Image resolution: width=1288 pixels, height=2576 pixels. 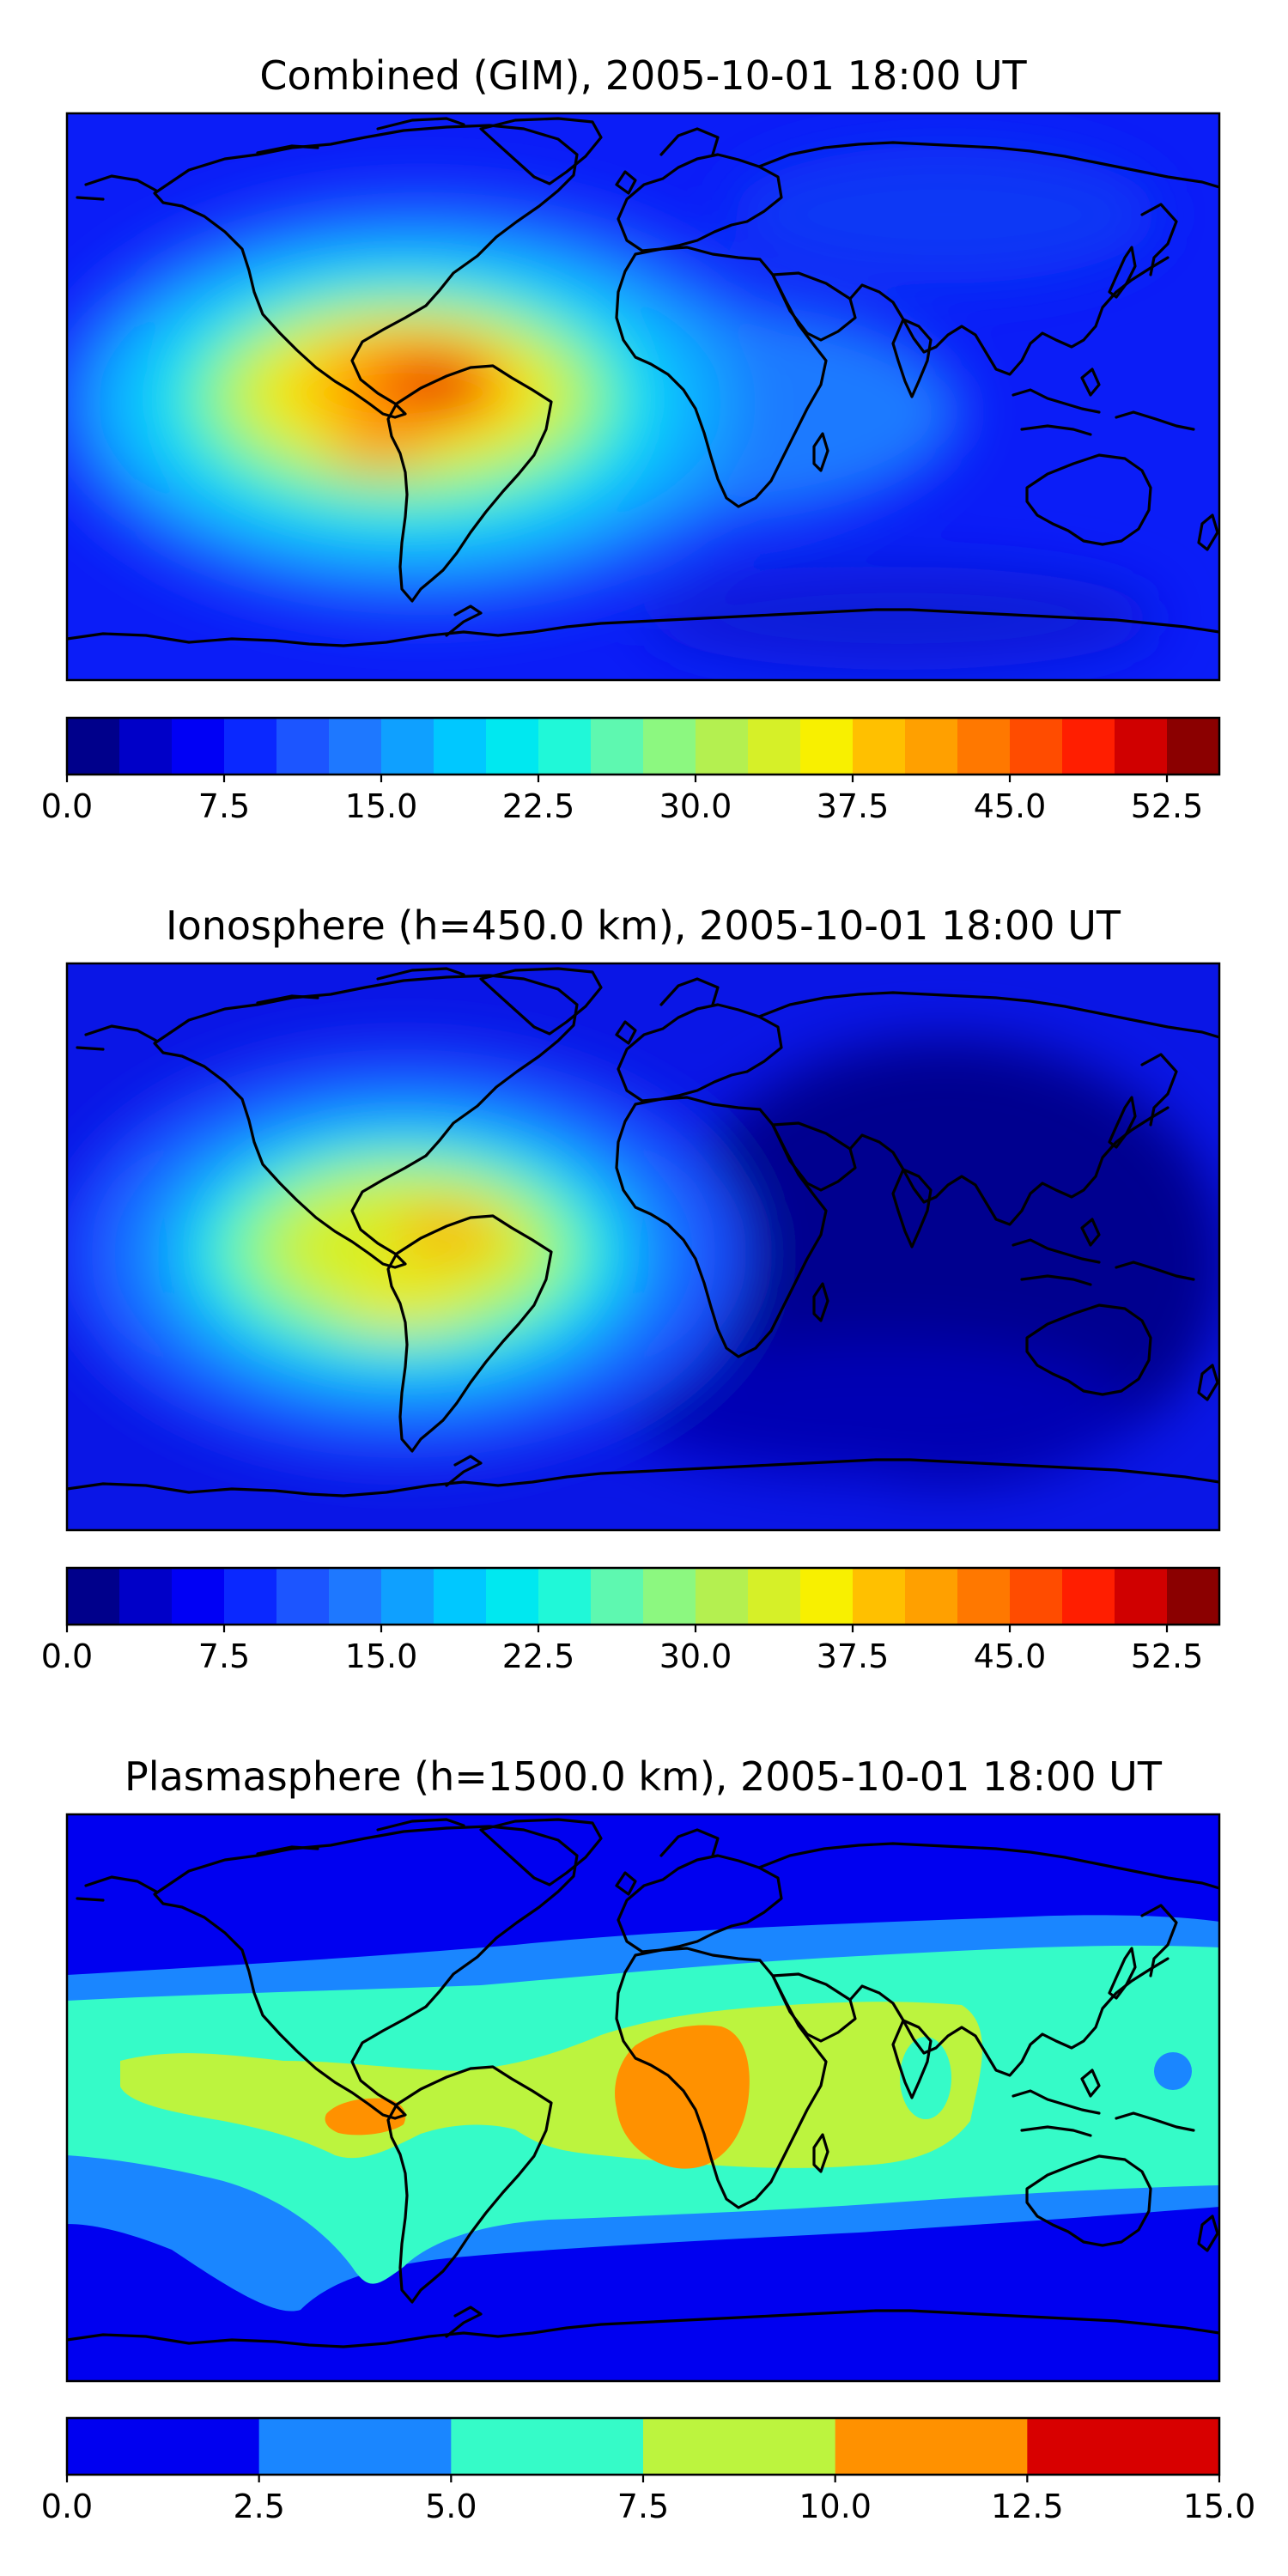 What do you see at coordinates (1167, 806) in the screenshot?
I see `colorbar-1-tick-label: 52.5` at bounding box center [1167, 806].